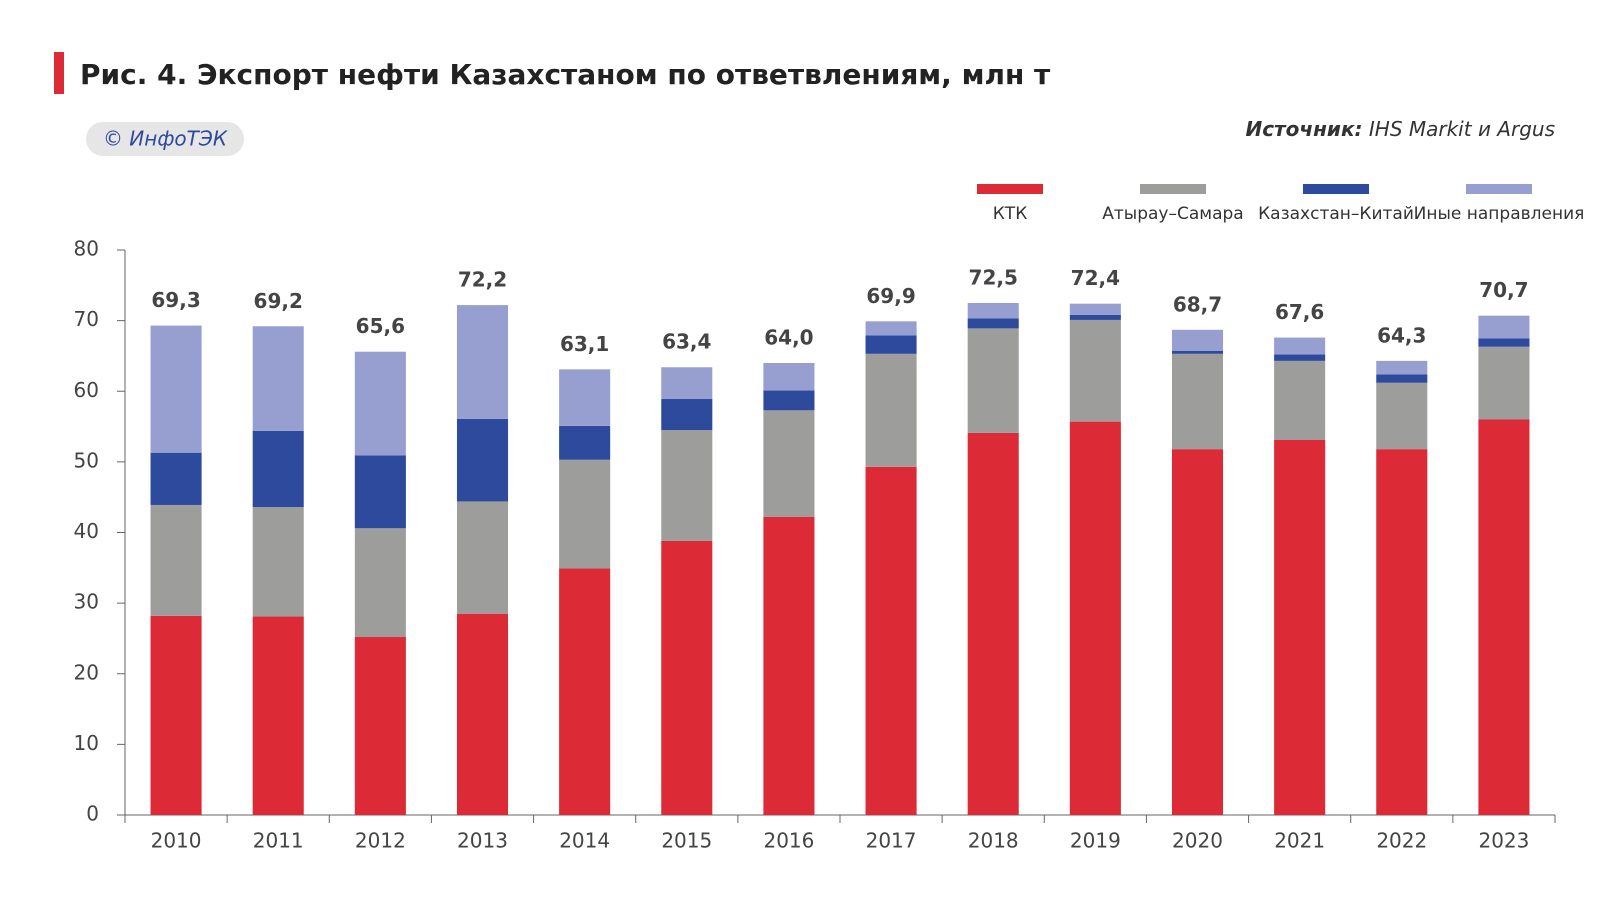 The width and height of the screenshot is (1600, 900). What do you see at coordinates (1172, 214) in the screenshot?
I see `legend-label: Атырау–Самара` at bounding box center [1172, 214].